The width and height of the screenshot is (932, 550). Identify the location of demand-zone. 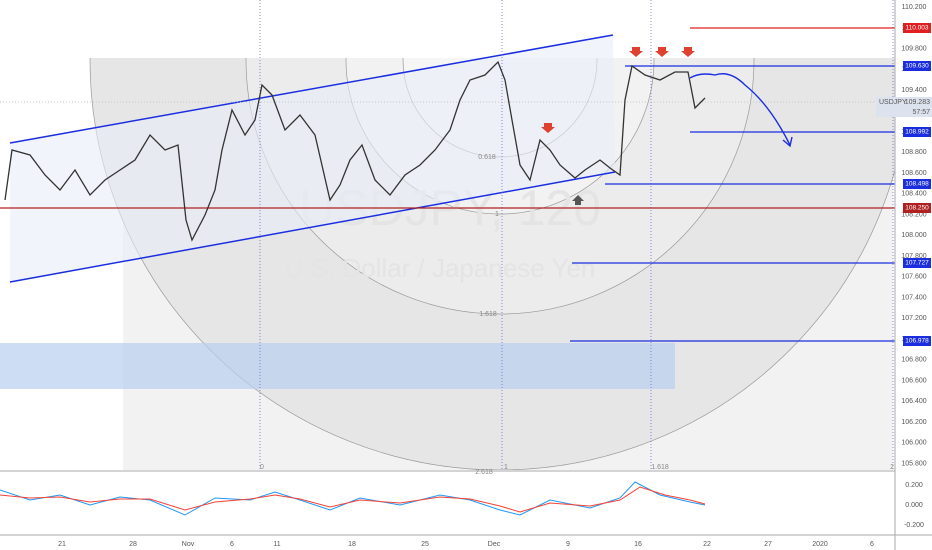
(337, 366).